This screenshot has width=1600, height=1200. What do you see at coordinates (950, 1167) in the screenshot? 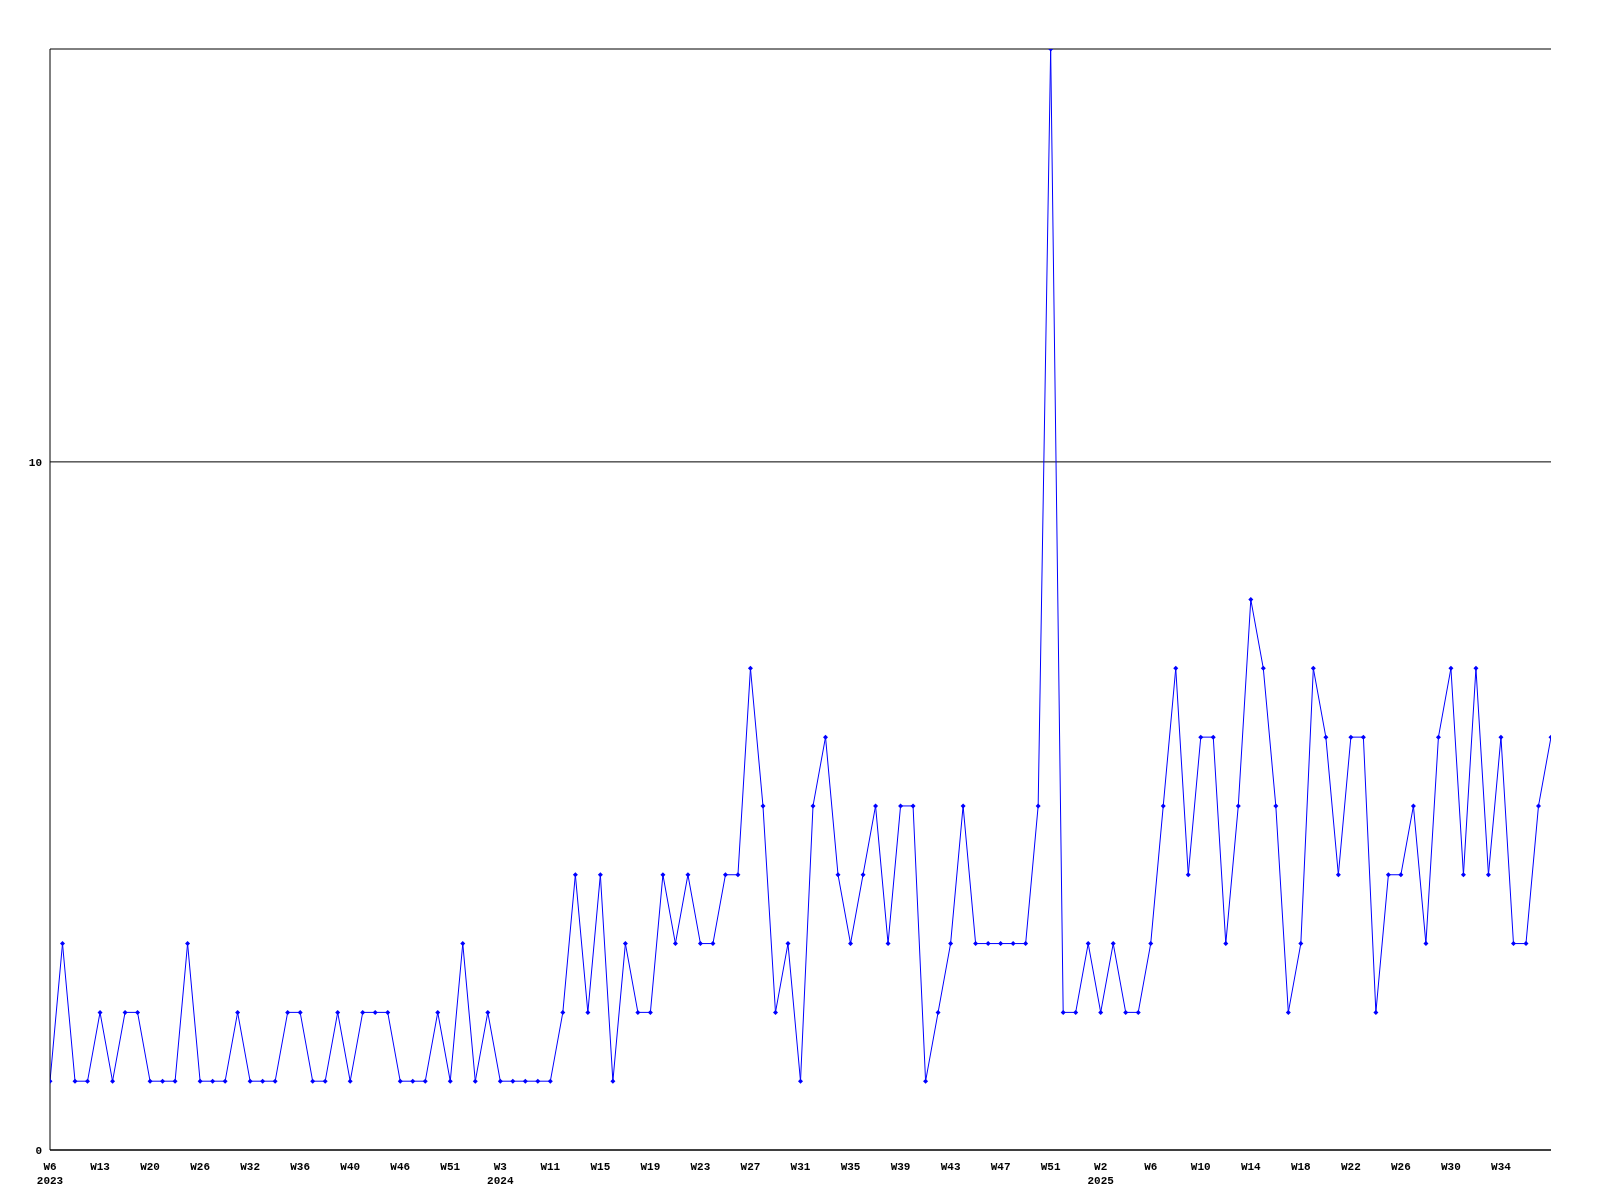
I see `x-tick-label: W43` at bounding box center [950, 1167].